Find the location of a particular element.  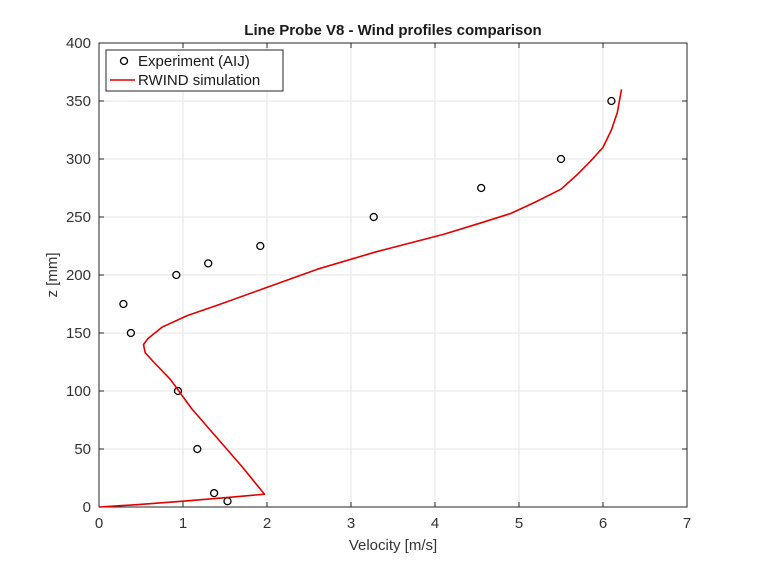

legend: Experiment (AIJ) RWIND simulation is located at coordinates (194, 70).